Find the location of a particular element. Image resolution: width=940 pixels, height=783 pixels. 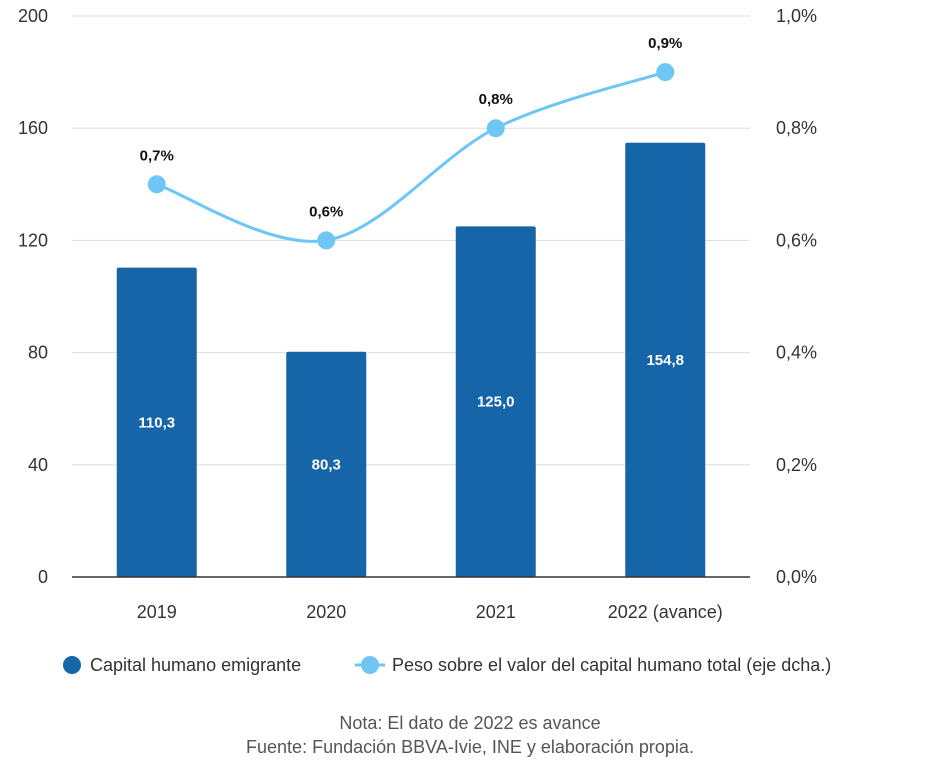

line-value-label: 0,6% is located at coordinates (326, 211).